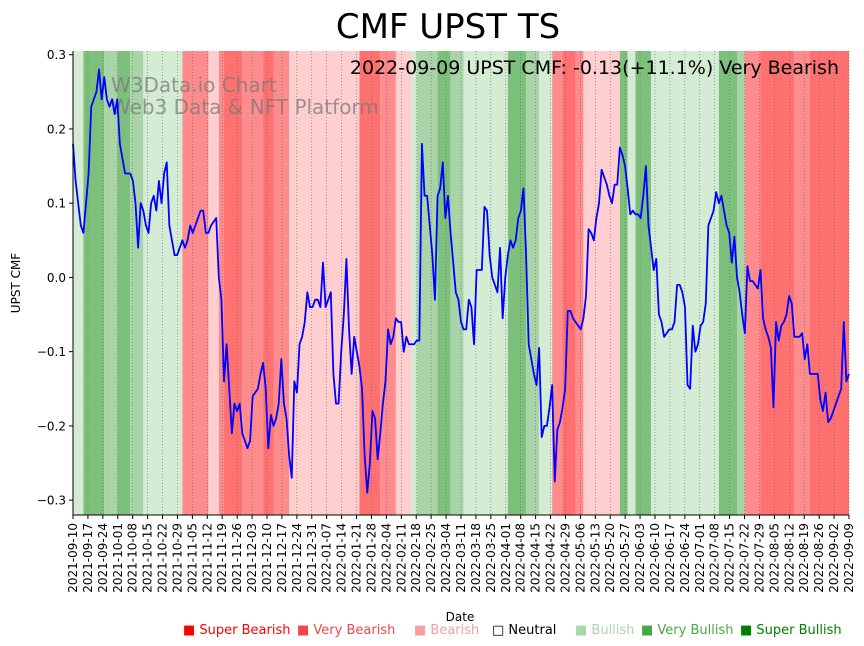 The width and height of the screenshot is (864, 646). I want to click on x-tick-label: 2022-06-03, so click(640, 558).